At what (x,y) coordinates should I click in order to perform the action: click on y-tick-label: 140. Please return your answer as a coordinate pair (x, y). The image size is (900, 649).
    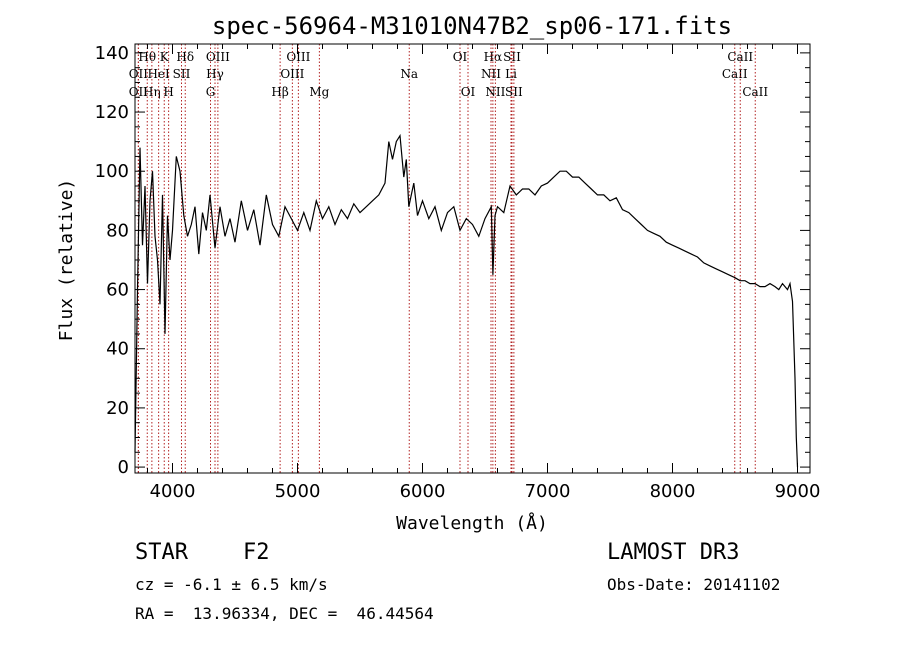
    Looking at the image, I should click on (112, 53).